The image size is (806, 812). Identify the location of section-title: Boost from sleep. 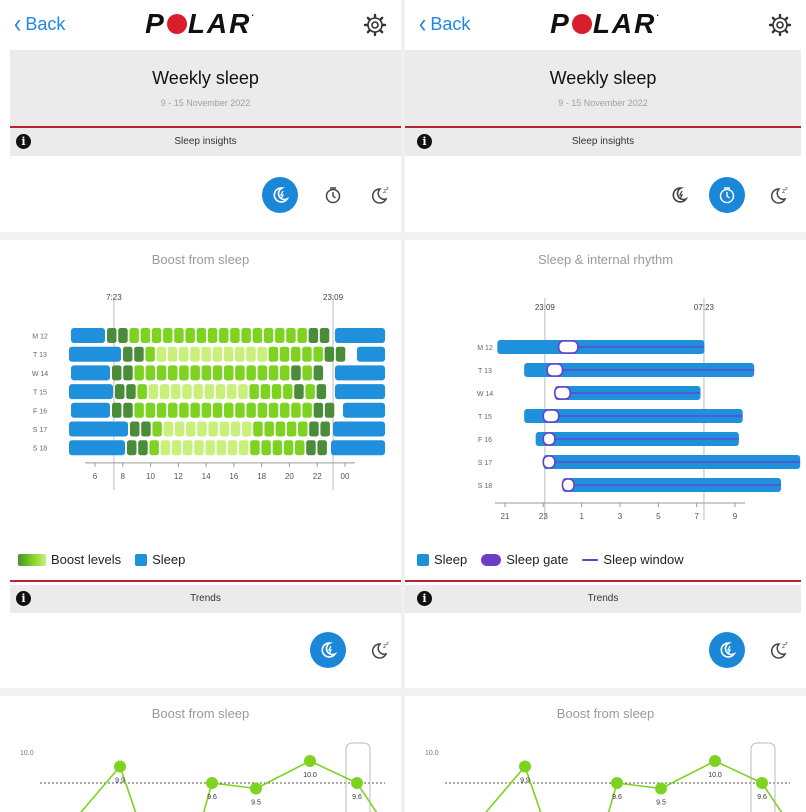
(200, 259).